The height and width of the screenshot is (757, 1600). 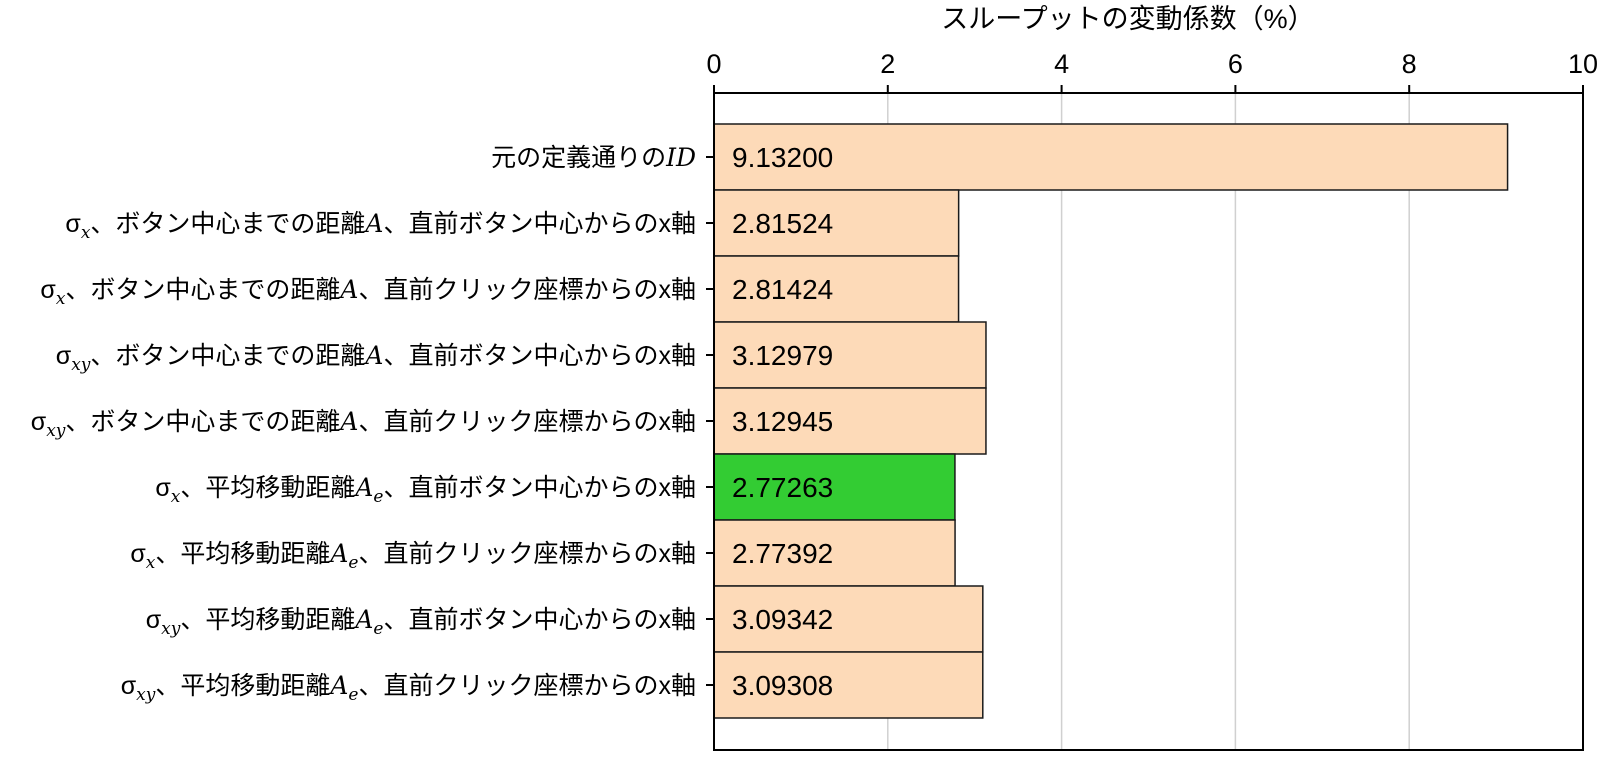 I want to click on category-label: σxy、ボタン中心までの距離A、直前クリック座標からのx軸, so click(x=363, y=424).